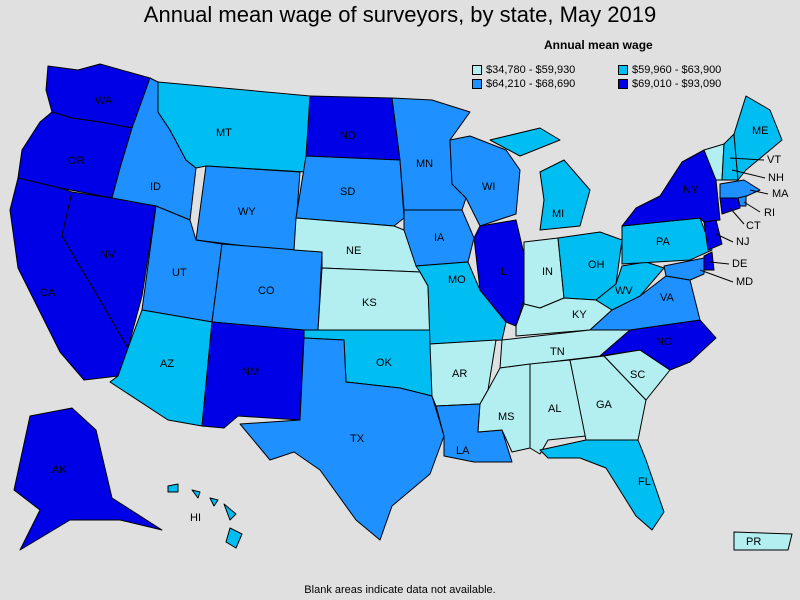 The image size is (800, 600). What do you see at coordinates (663, 242) in the screenshot?
I see `state-label-pa: PA` at bounding box center [663, 242].